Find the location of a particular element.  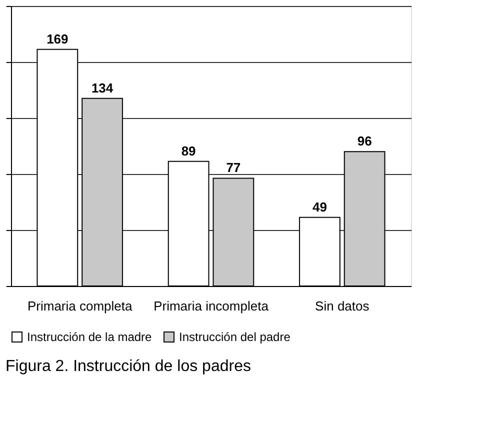

data-label: 77 is located at coordinates (233, 168).